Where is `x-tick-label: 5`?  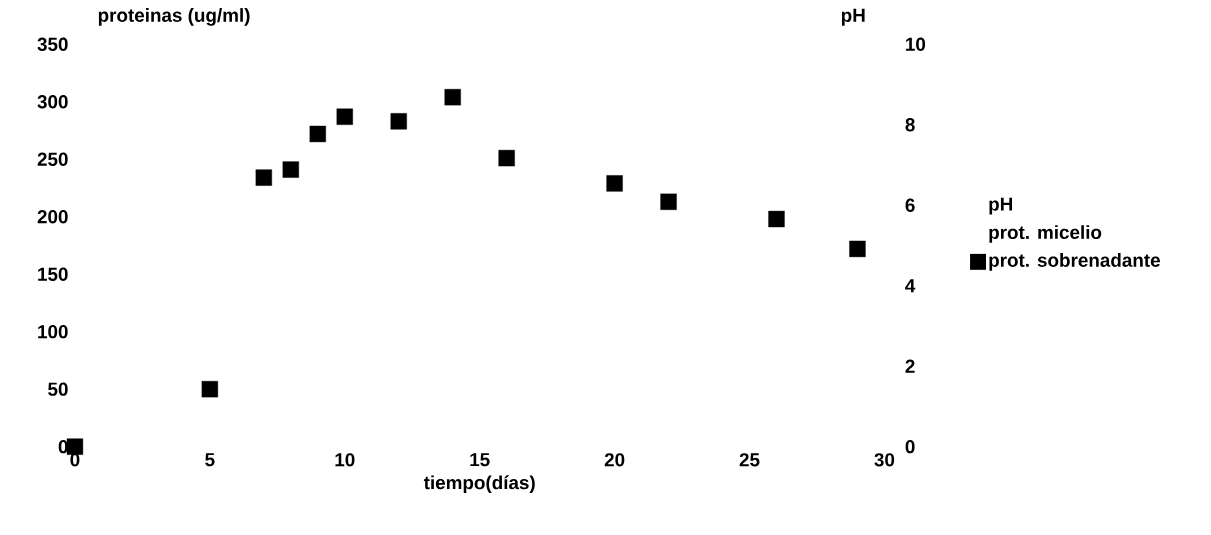 x-tick-label: 5 is located at coordinates (210, 460).